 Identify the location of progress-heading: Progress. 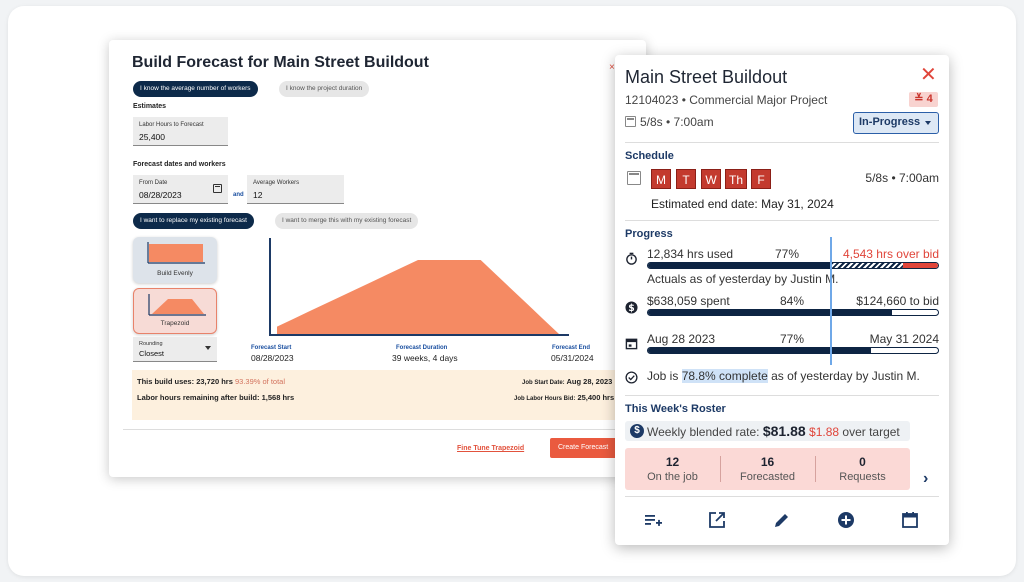
(649, 234).